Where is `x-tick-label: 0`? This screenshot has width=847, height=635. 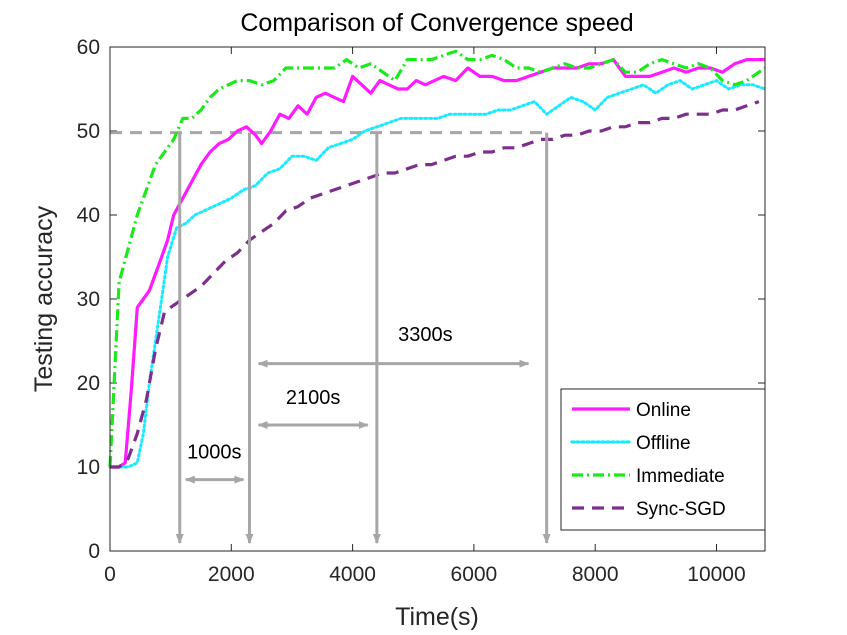 x-tick-label: 0 is located at coordinates (110, 574).